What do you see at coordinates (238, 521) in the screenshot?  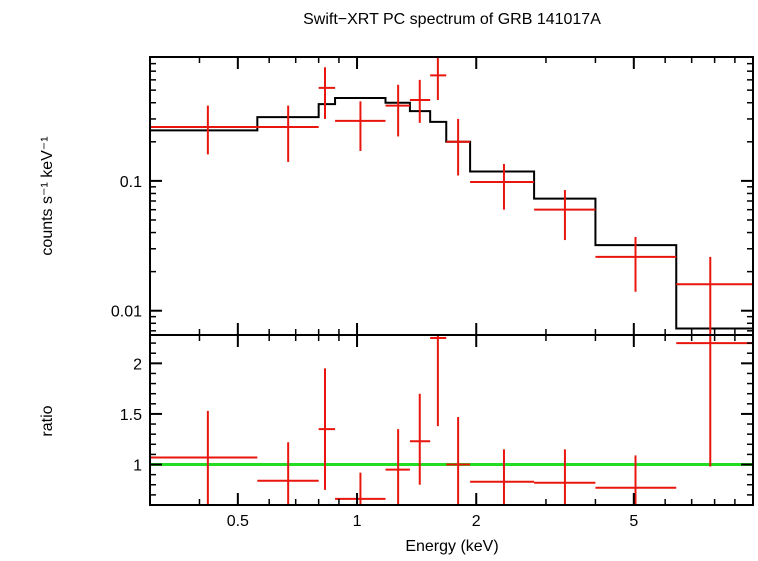 I see `x-tick-label: 0.5` at bounding box center [238, 521].